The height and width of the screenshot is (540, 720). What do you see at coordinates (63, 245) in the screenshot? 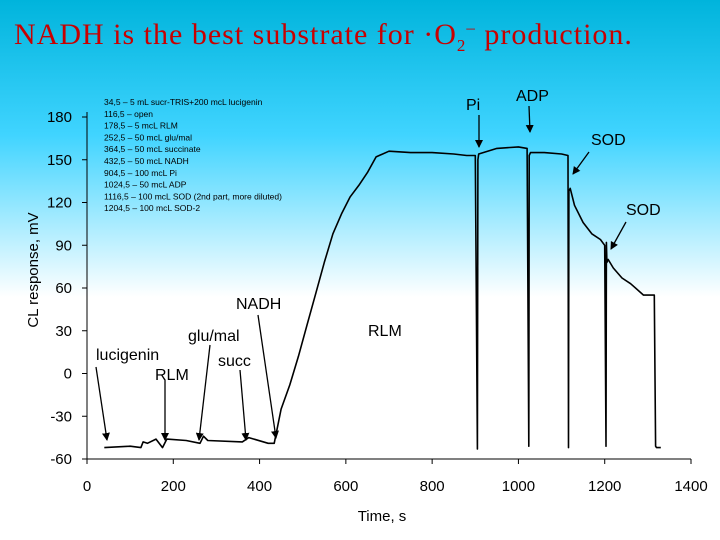
I see `y-tick-label: 90` at bounding box center [63, 245].